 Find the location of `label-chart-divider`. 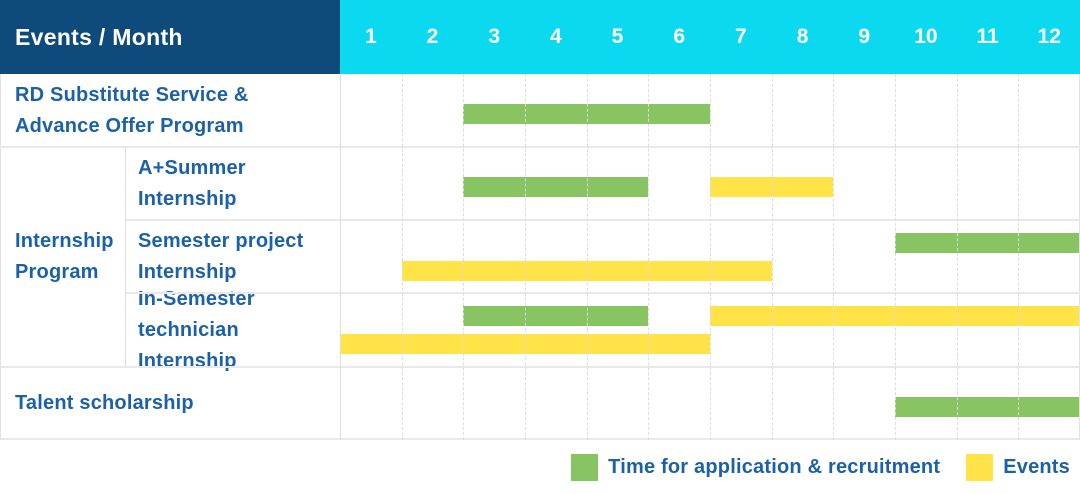

label-chart-divider is located at coordinates (340, 257).